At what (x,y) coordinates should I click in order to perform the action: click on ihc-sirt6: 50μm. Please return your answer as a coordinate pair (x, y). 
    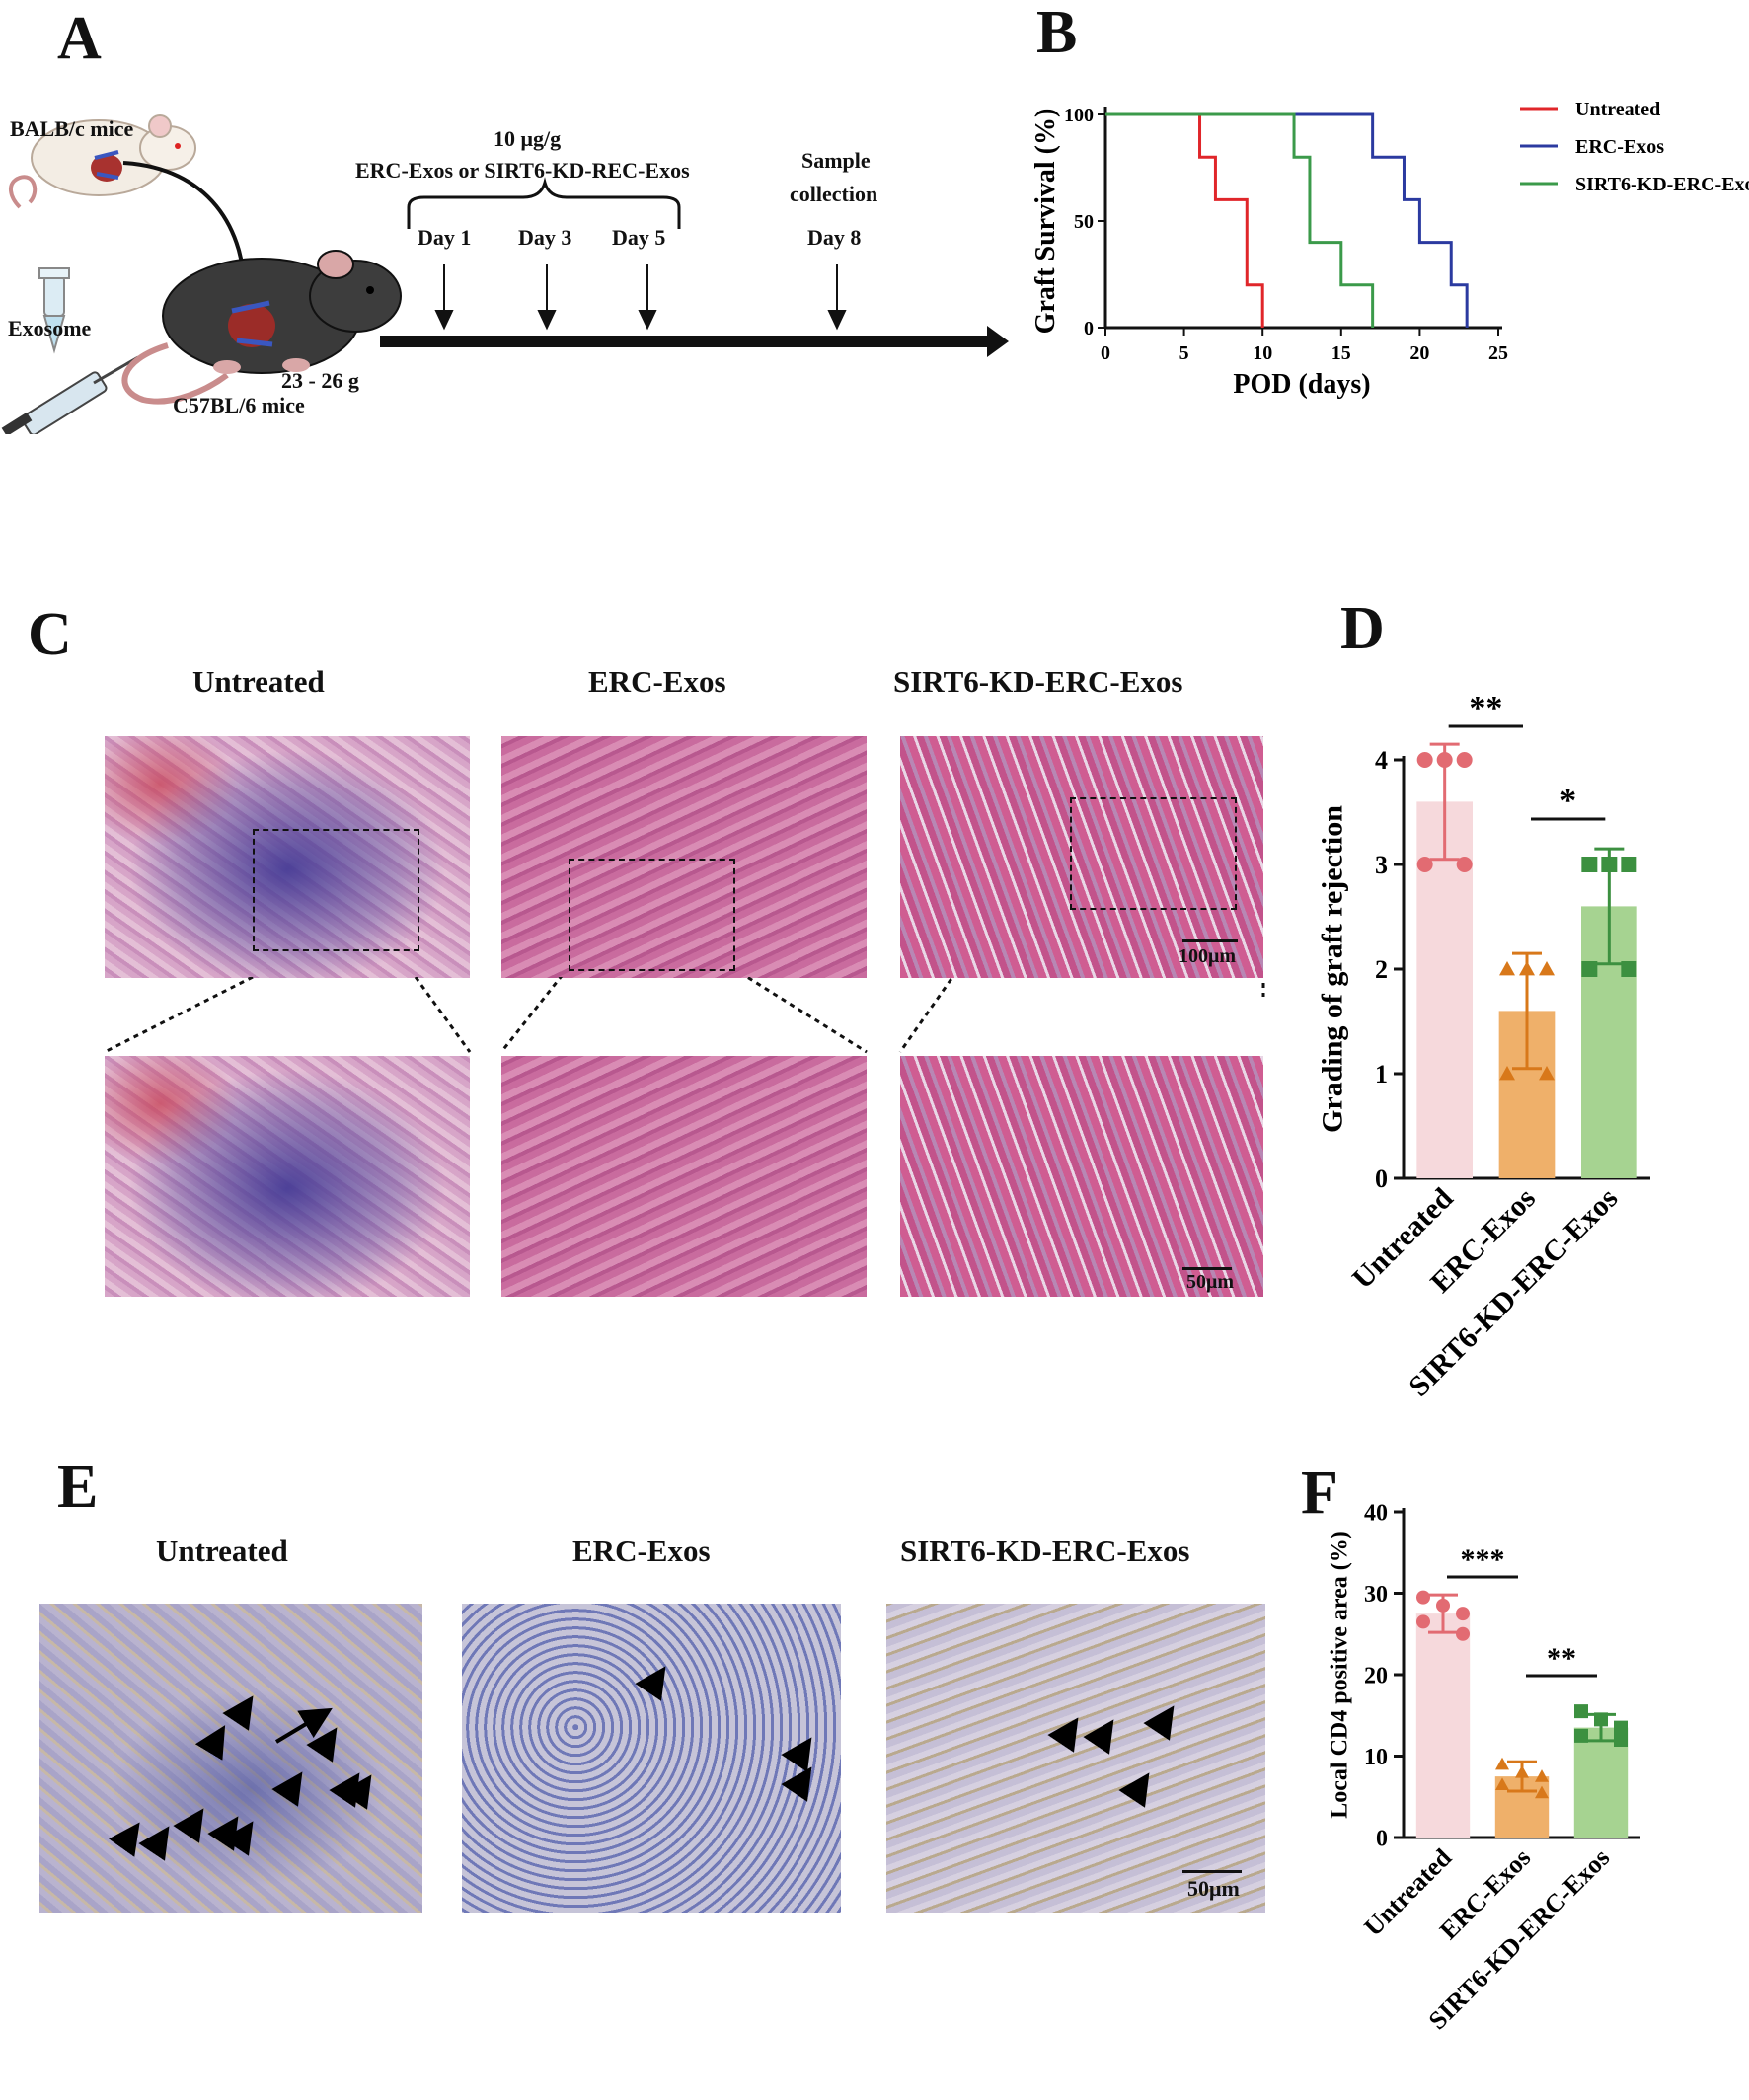
    Looking at the image, I should click on (1075, 1758).